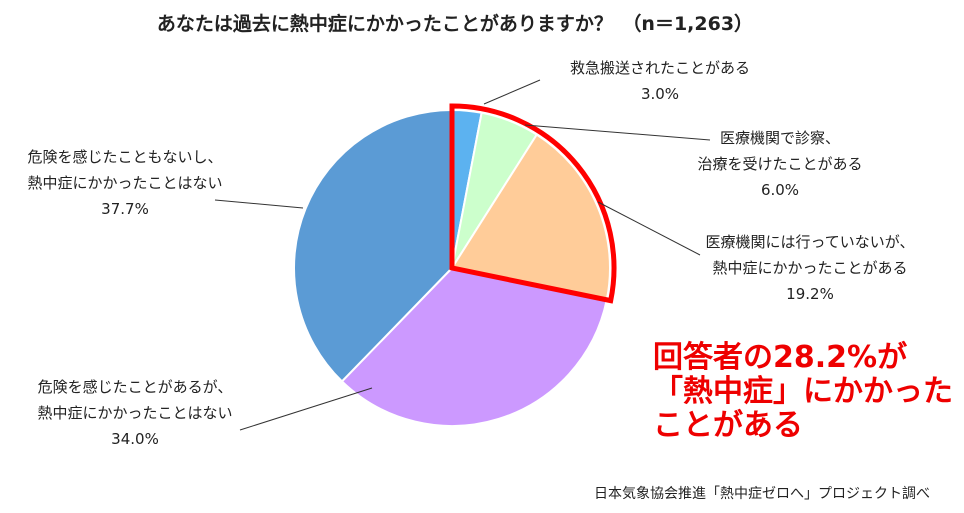  I want to click on slice-label-3-line-1: 医療機関には行っていないが、, so click(810, 242).